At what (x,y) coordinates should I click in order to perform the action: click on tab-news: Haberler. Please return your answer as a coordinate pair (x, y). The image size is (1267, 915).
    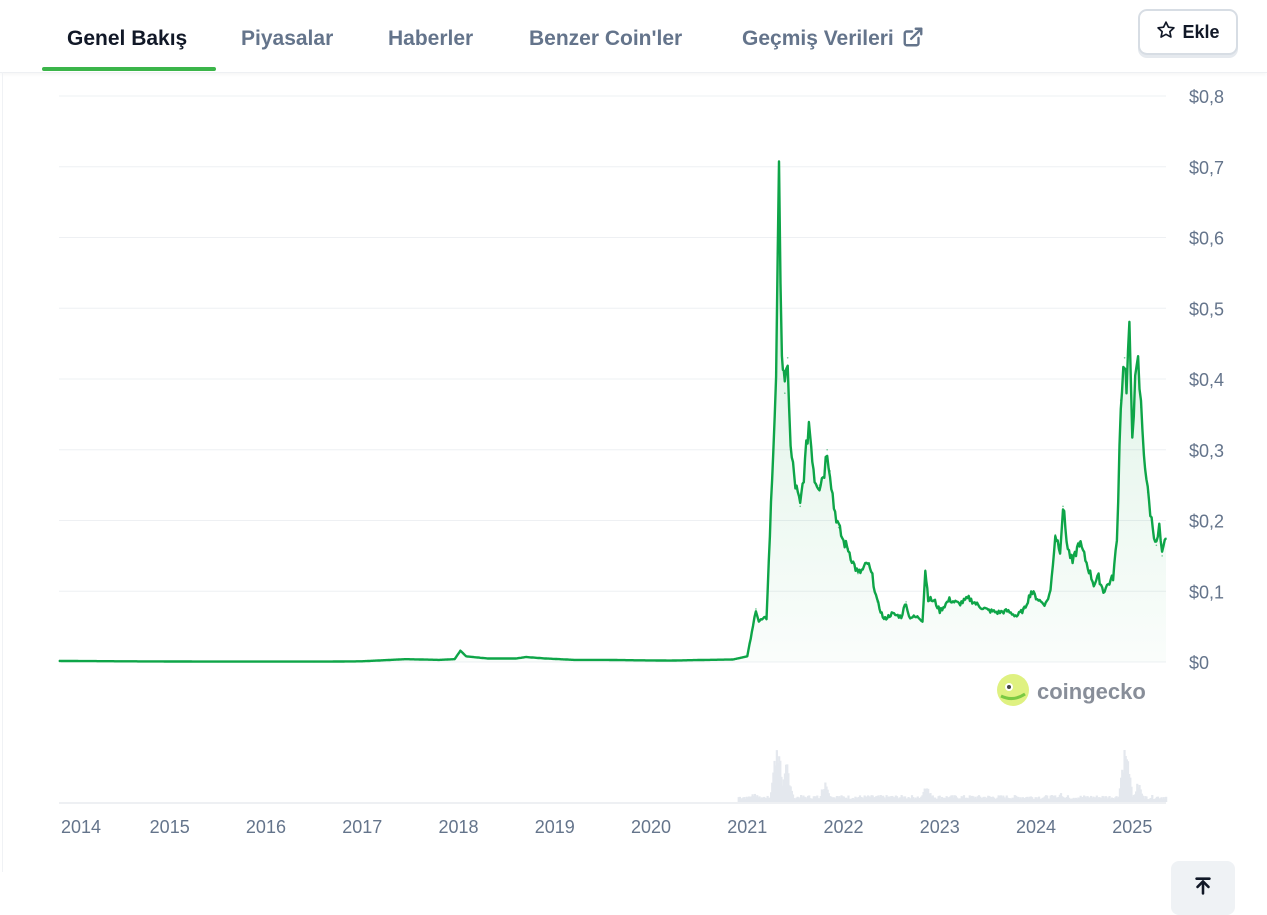
    Looking at the image, I should click on (431, 38).